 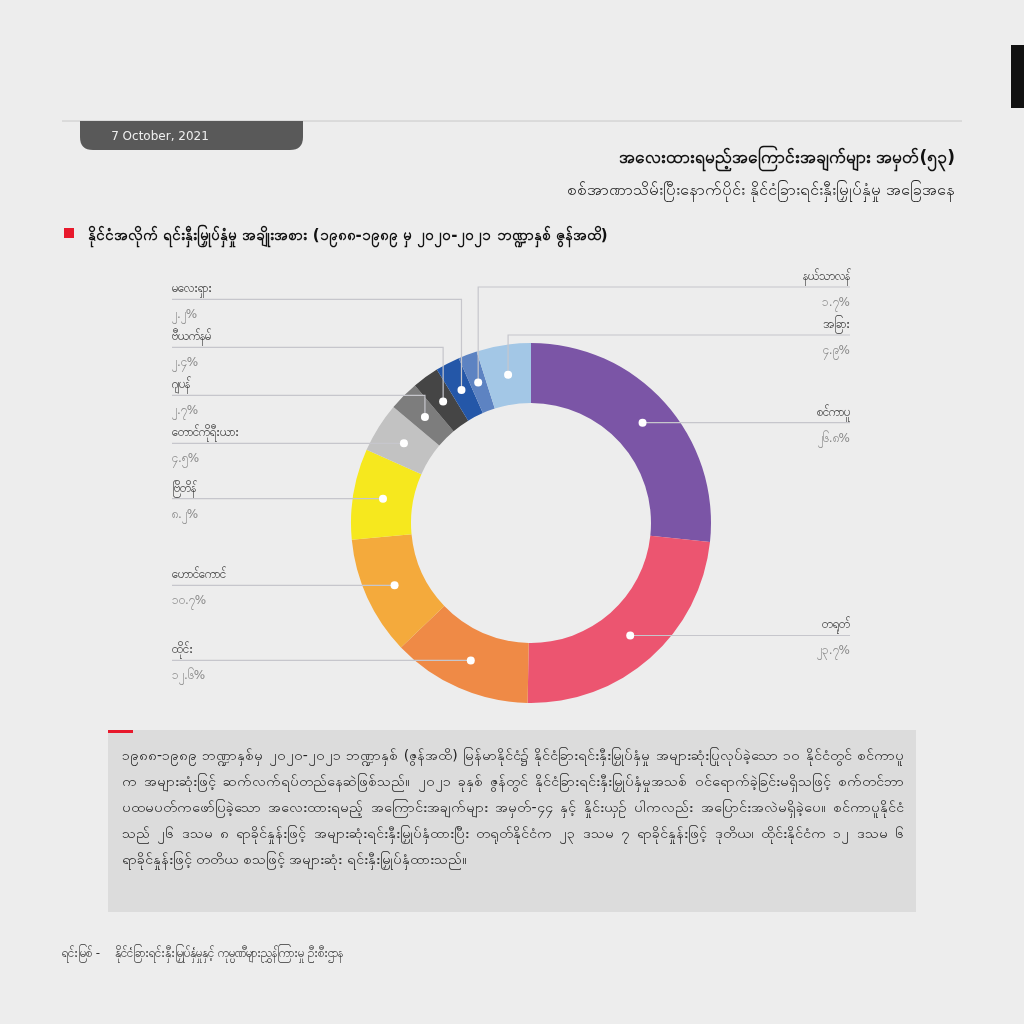 I want to click on text: ရင်းမြစ် - နိုင်ငံခြားရင်းနှီးမြှုပ်နှံမှုနှင့် ကုမ္ပဏီများညွှန်ကြားမှု ဦးစီးဌာန, so click(x=203, y=953).